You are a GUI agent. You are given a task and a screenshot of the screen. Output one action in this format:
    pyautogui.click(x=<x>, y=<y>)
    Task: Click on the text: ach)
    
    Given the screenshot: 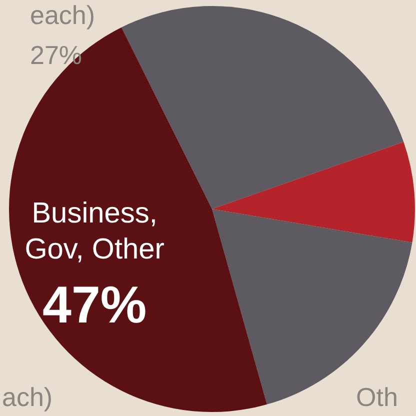 What is the action you would take?
    pyautogui.click(x=27, y=397)
    